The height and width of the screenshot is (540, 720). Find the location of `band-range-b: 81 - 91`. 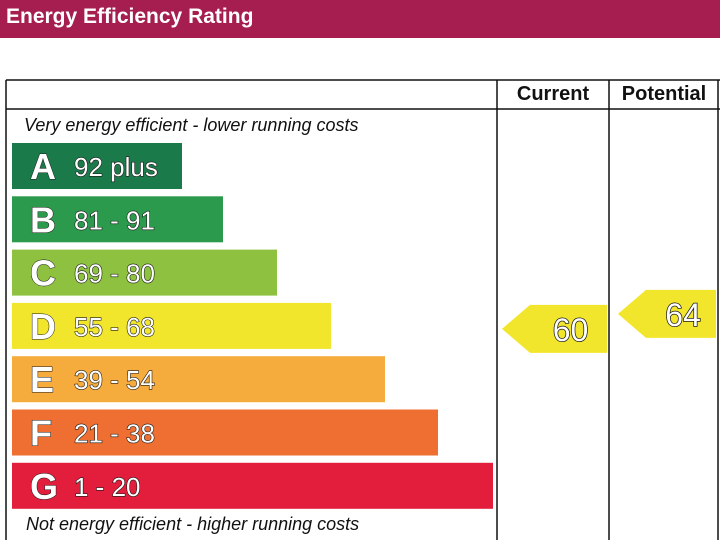

band-range-b: 81 - 91 is located at coordinates (114, 220).